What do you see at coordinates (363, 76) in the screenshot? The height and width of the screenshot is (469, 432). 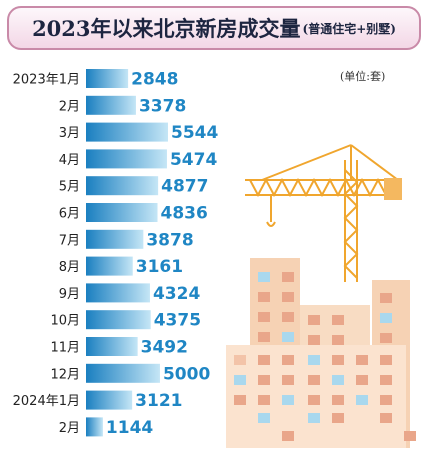 I see `unit-label: (单位:套)` at bounding box center [363, 76].